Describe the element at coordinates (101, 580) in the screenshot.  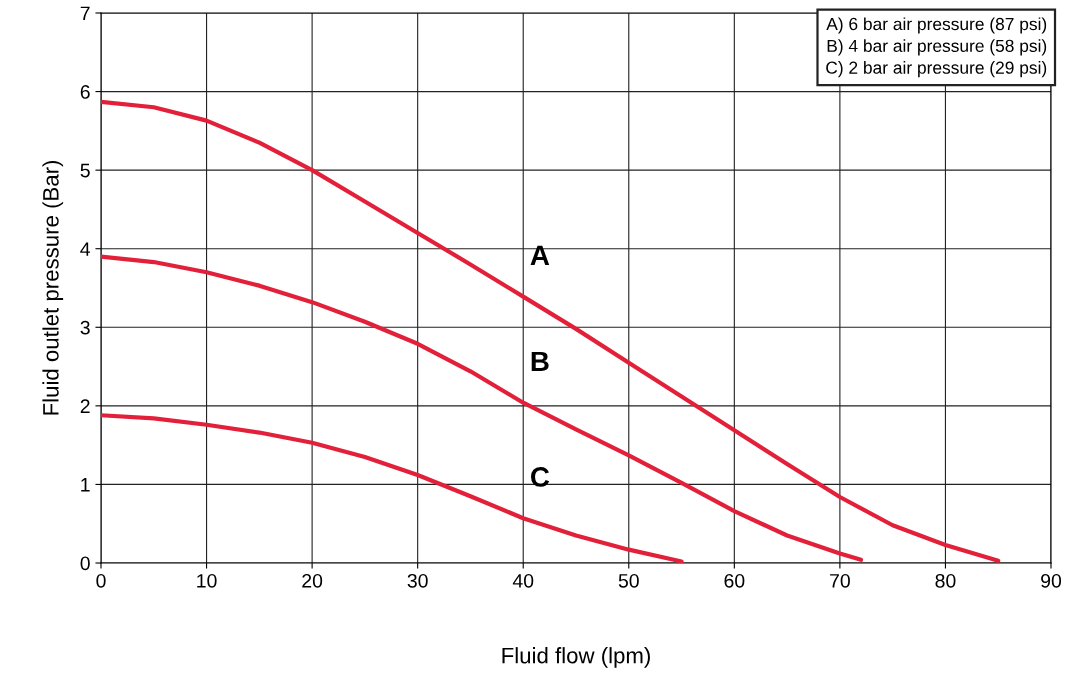
I see `x-tick-label: 0` at that location.